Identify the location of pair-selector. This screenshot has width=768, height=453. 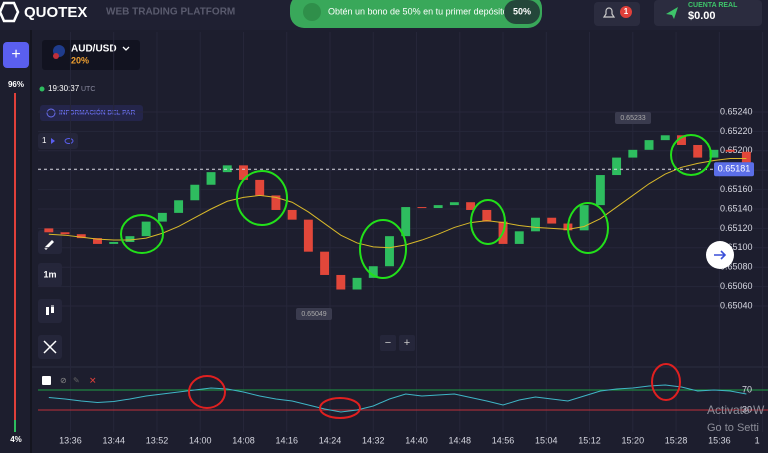
(91, 55).